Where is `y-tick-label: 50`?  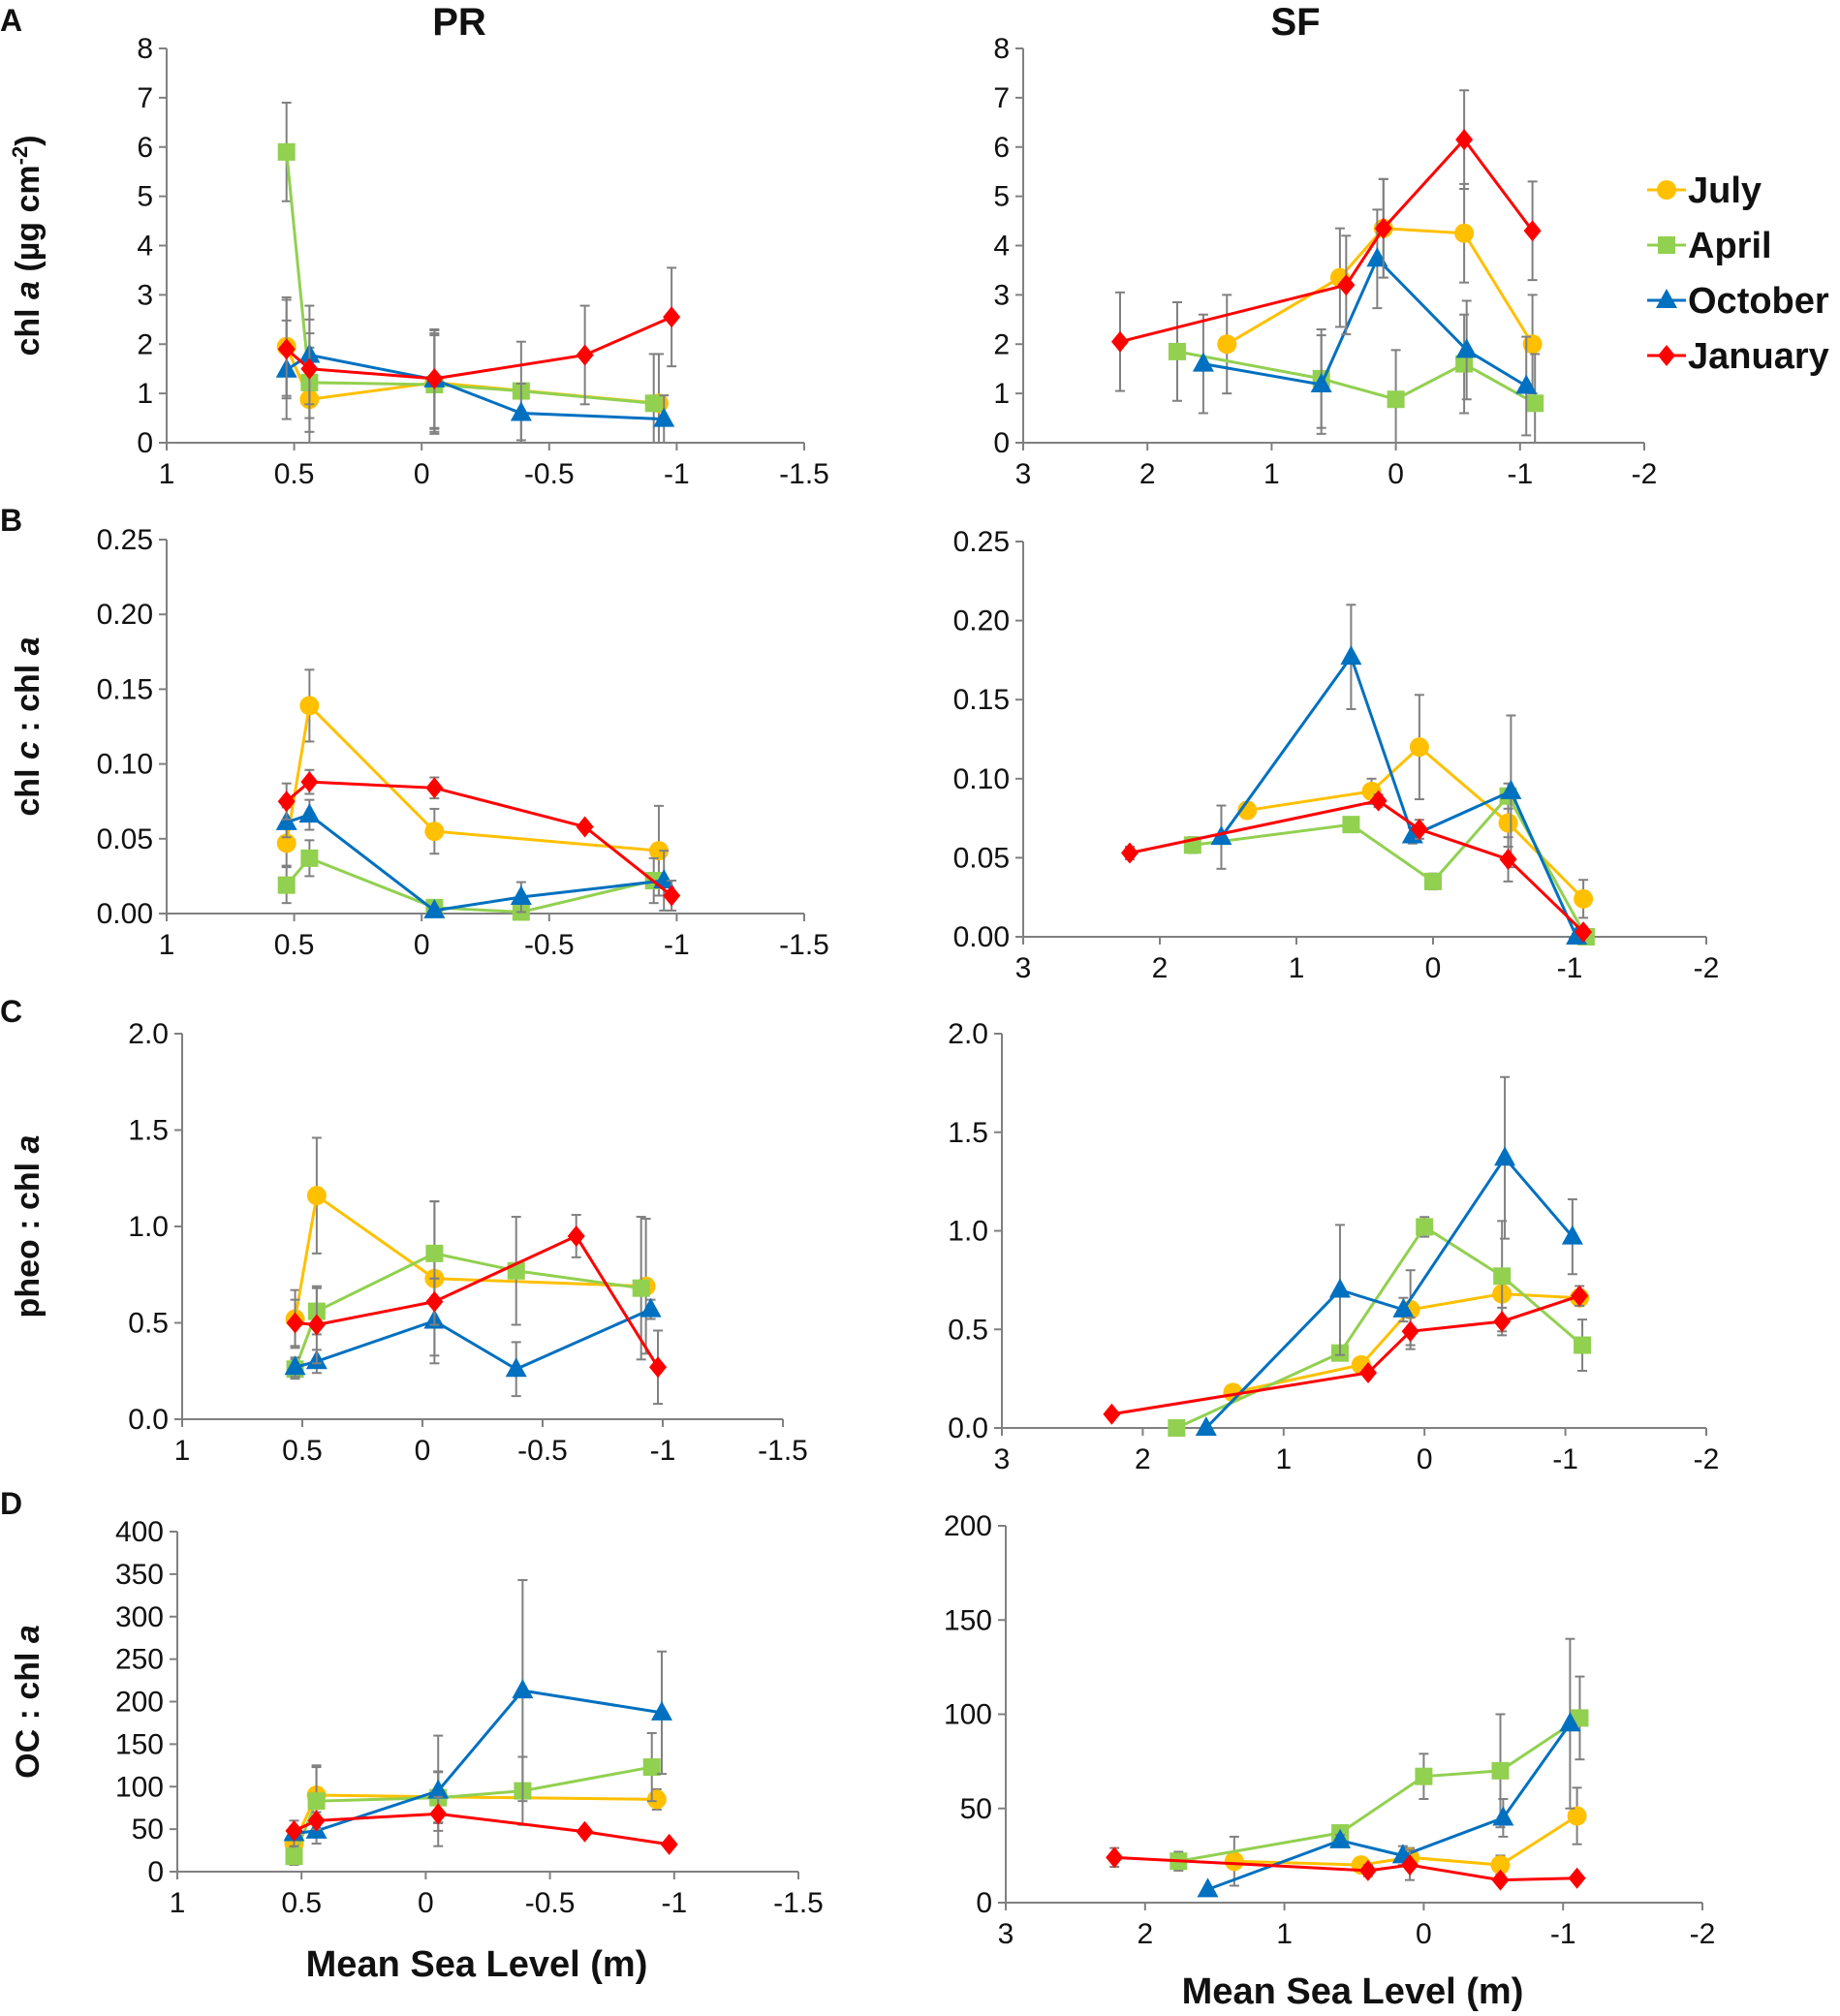 y-tick-label: 50 is located at coordinates (148, 1829).